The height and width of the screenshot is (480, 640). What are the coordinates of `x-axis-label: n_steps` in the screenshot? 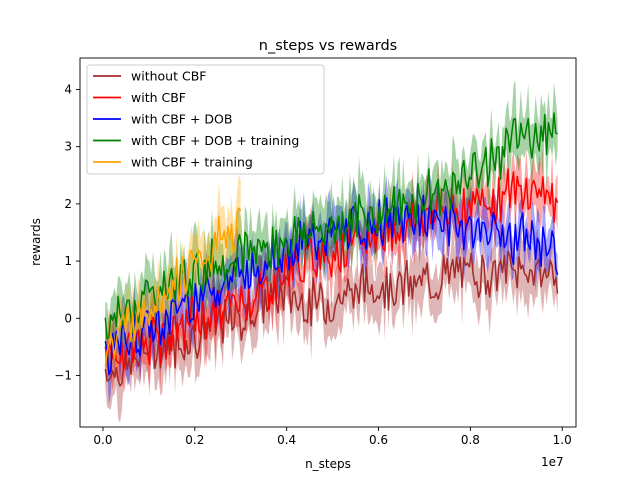 It's located at (328, 464).